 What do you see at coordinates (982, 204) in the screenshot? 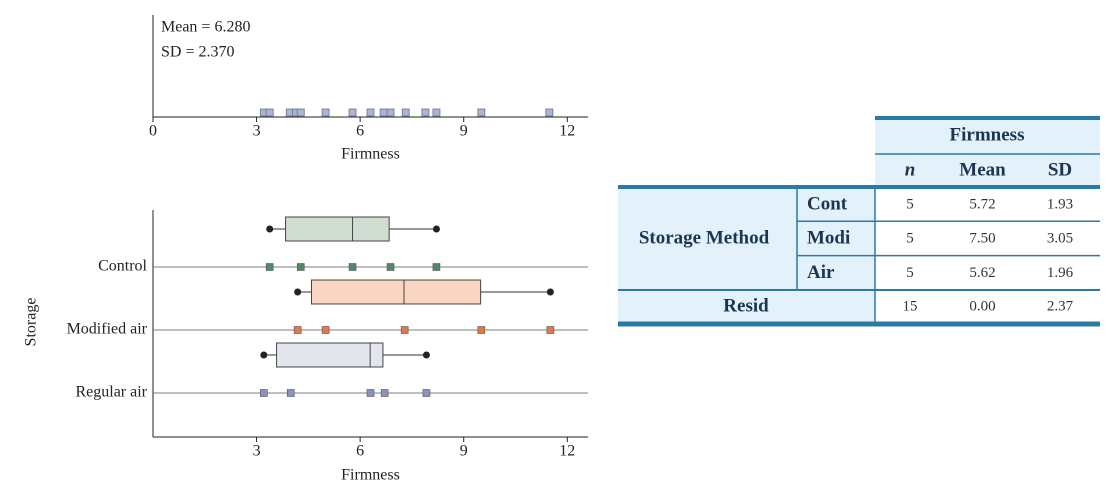
I see `cell: 5.72` at bounding box center [982, 204].